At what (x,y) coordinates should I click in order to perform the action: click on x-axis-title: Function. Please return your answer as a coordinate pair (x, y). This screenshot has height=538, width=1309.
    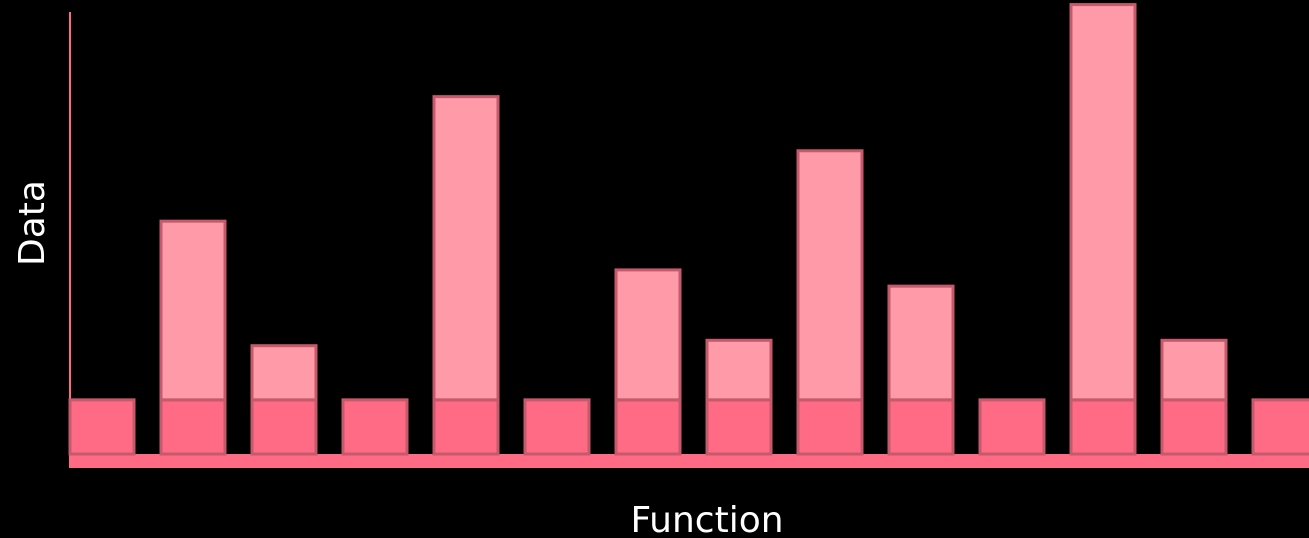
    Looking at the image, I should click on (706, 519).